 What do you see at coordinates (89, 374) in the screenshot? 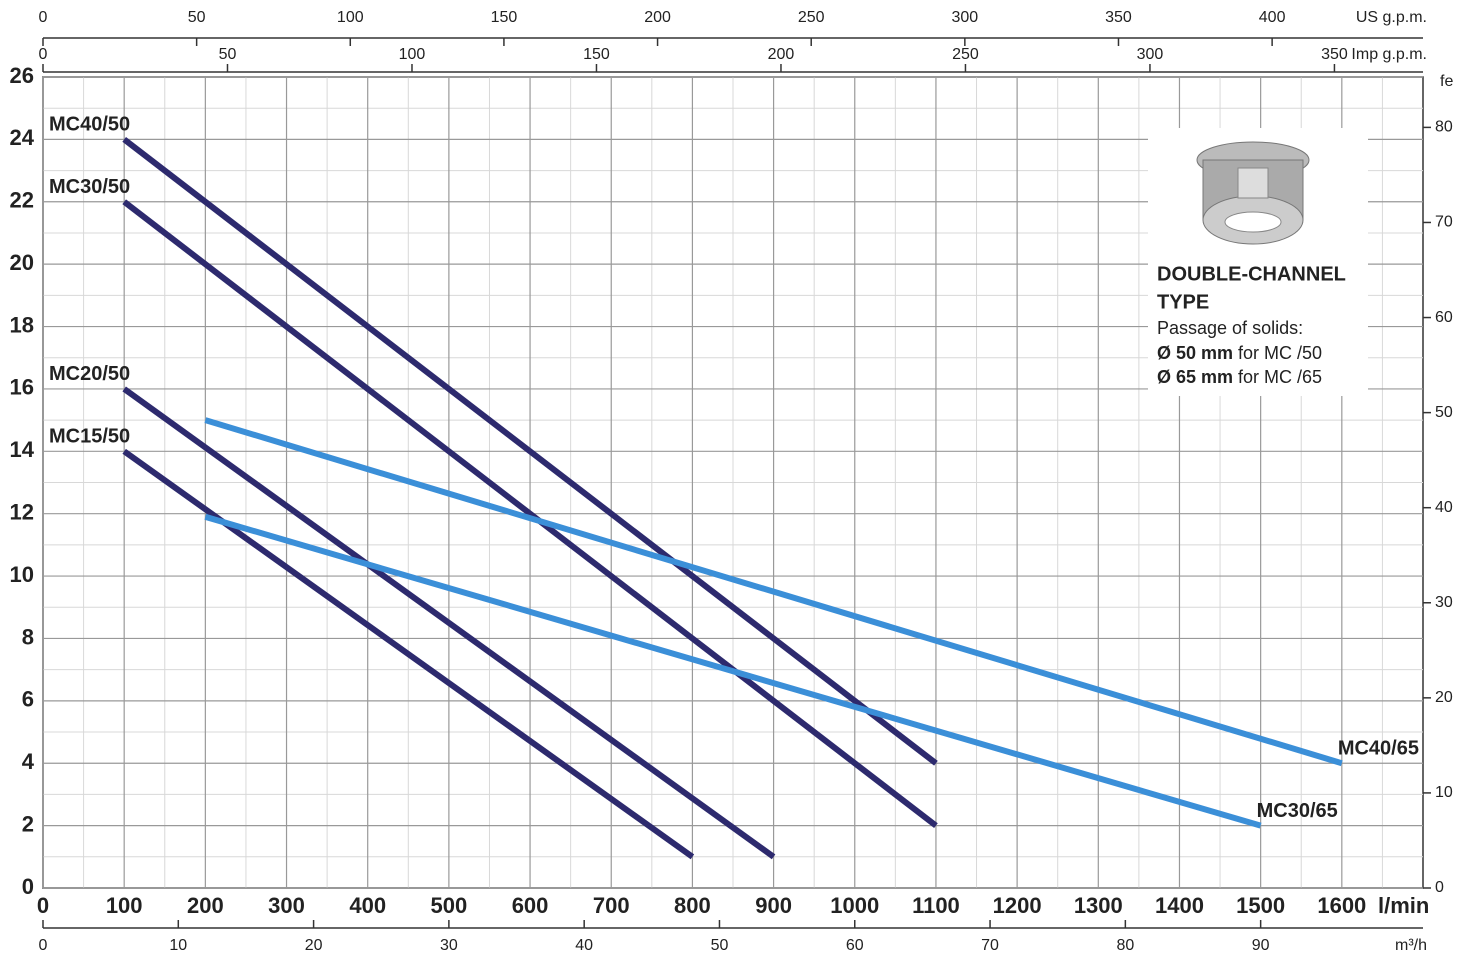
I see `series-label: MC20/50` at bounding box center [89, 374].